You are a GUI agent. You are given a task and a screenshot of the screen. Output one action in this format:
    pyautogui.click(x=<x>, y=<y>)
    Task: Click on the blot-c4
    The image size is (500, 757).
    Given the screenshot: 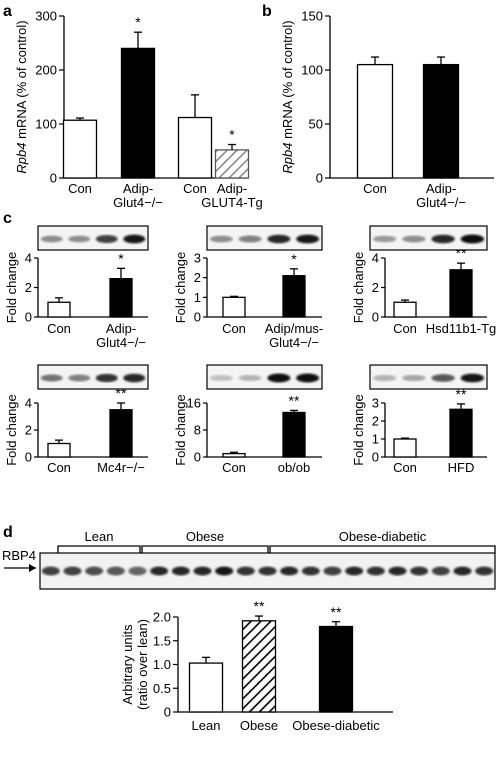 What is the action you would take?
    pyautogui.click(x=93, y=377)
    